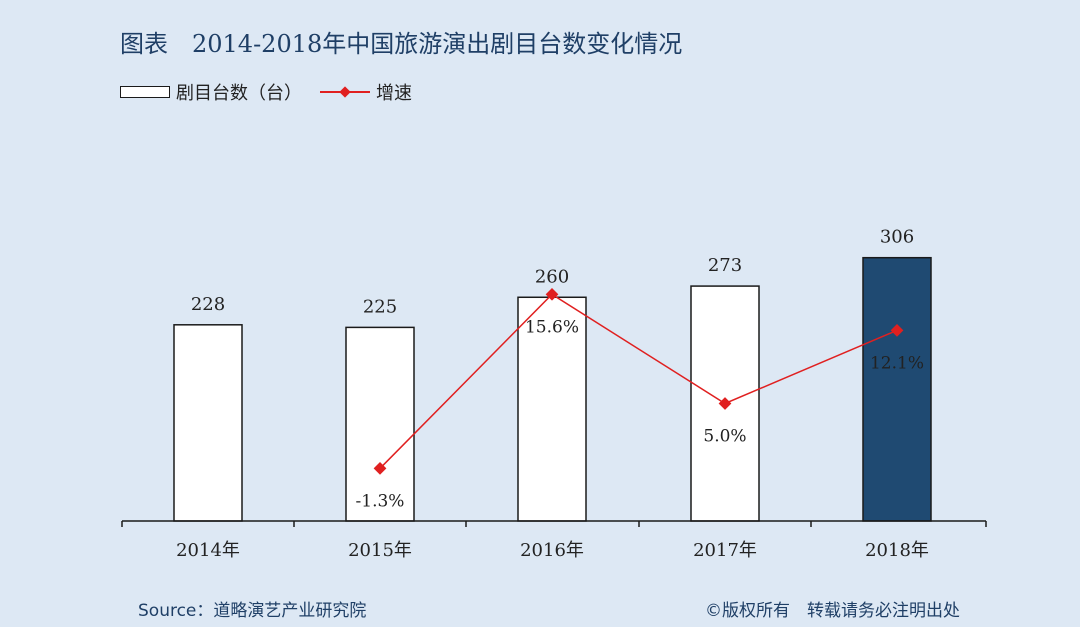 Image resolution: width=1080 pixels, height=627 pixels. Describe the element at coordinates (725, 550) in the screenshot. I see `x-tick-label: 2017年` at that location.